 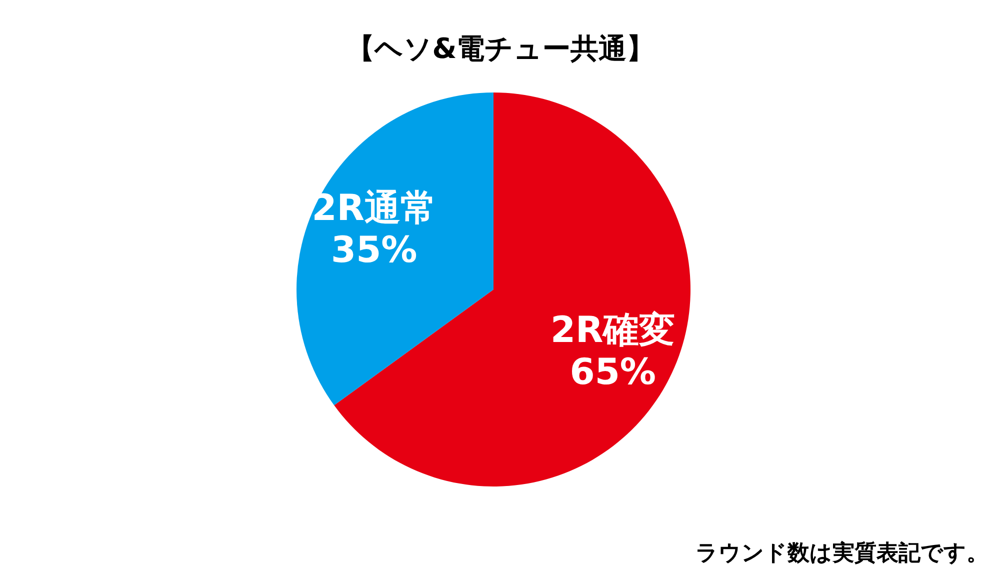 I want to click on chart-title: 【ヘソ&電チュー共通】, so click(x=500, y=48).